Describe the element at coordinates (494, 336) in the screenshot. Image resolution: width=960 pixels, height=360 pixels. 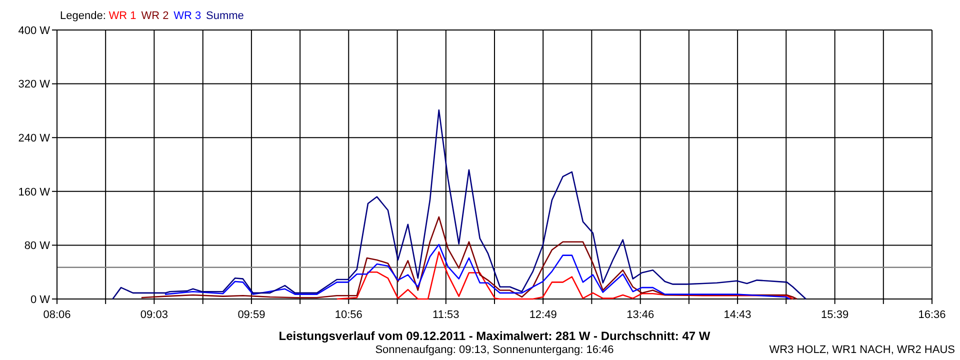
I see `text: Leistungsverlauf vom 09.12.2011 - Maximalwert: 281 W - Durchschnitt: 47 W` at that location.